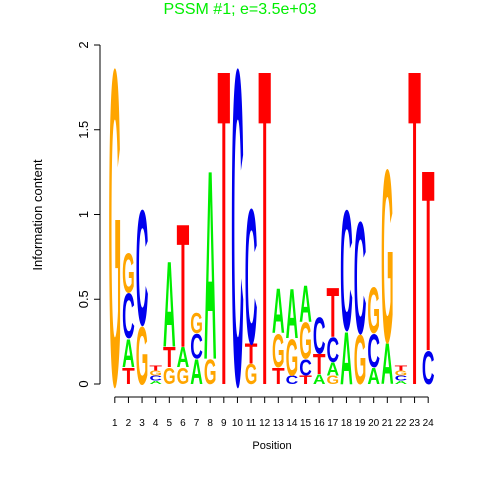  What do you see at coordinates (83, 44) in the screenshot?
I see `y-tick-label: 2` at bounding box center [83, 44].